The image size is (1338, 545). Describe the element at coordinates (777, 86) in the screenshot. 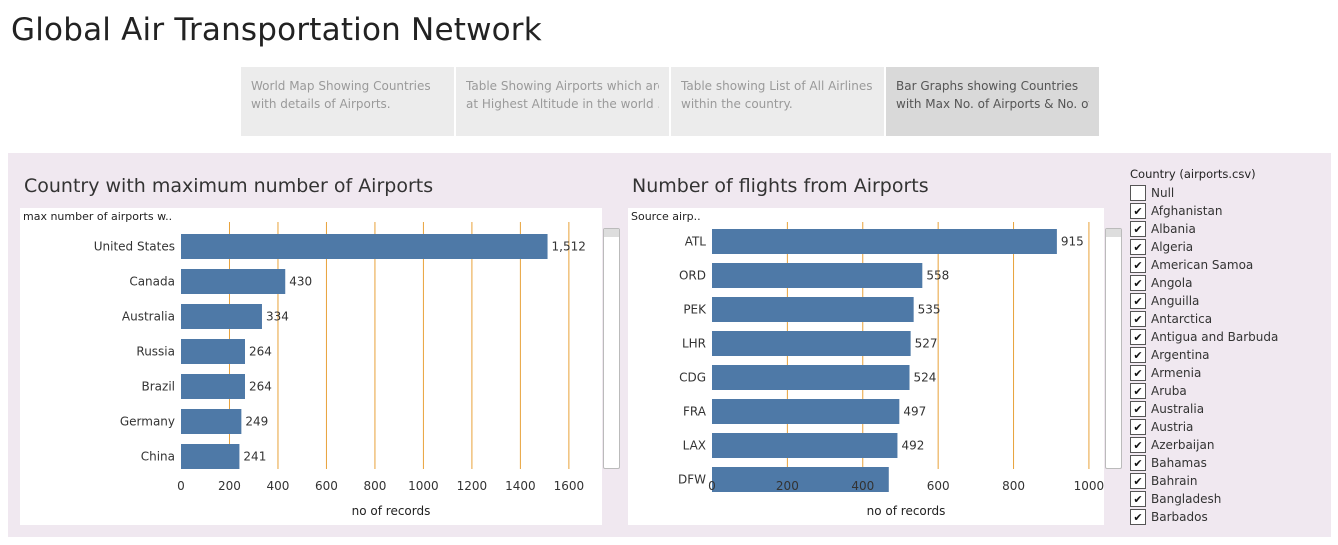

I see `tab-label-line1: Table showing List of All Airlines` at that location.